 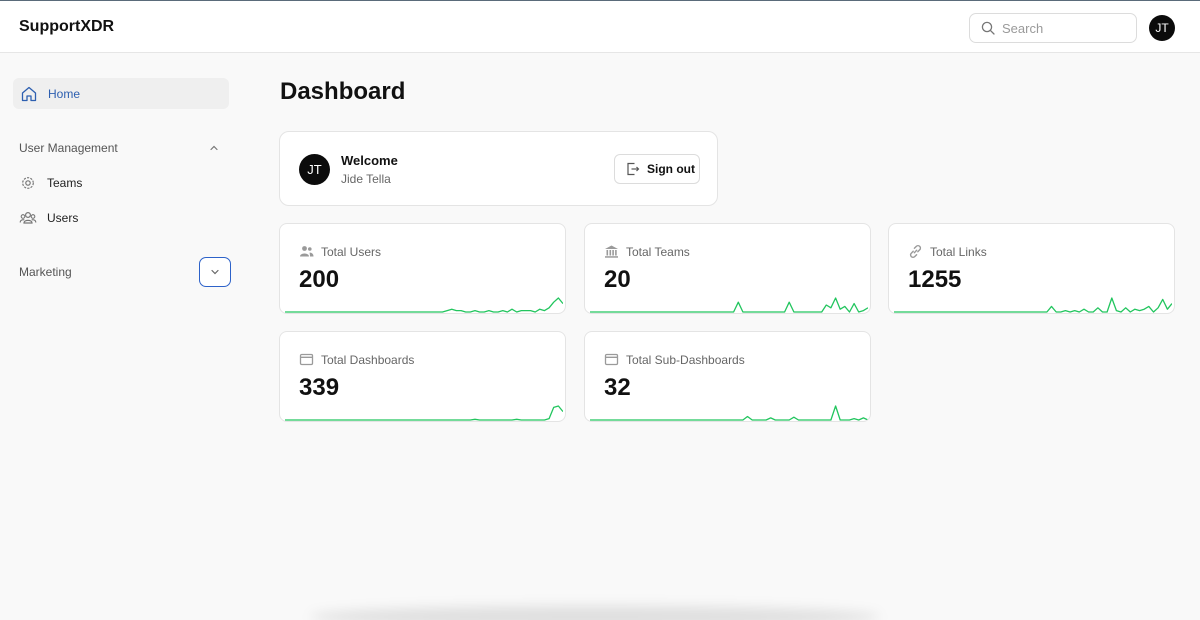 What do you see at coordinates (595, 613) in the screenshot?
I see `bottom-shadow` at bounding box center [595, 613].